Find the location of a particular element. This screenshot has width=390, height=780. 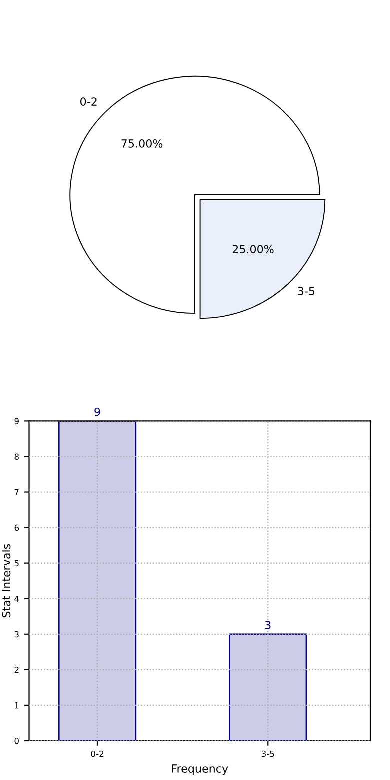

y-tick-label: 9 is located at coordinates (16, 421).